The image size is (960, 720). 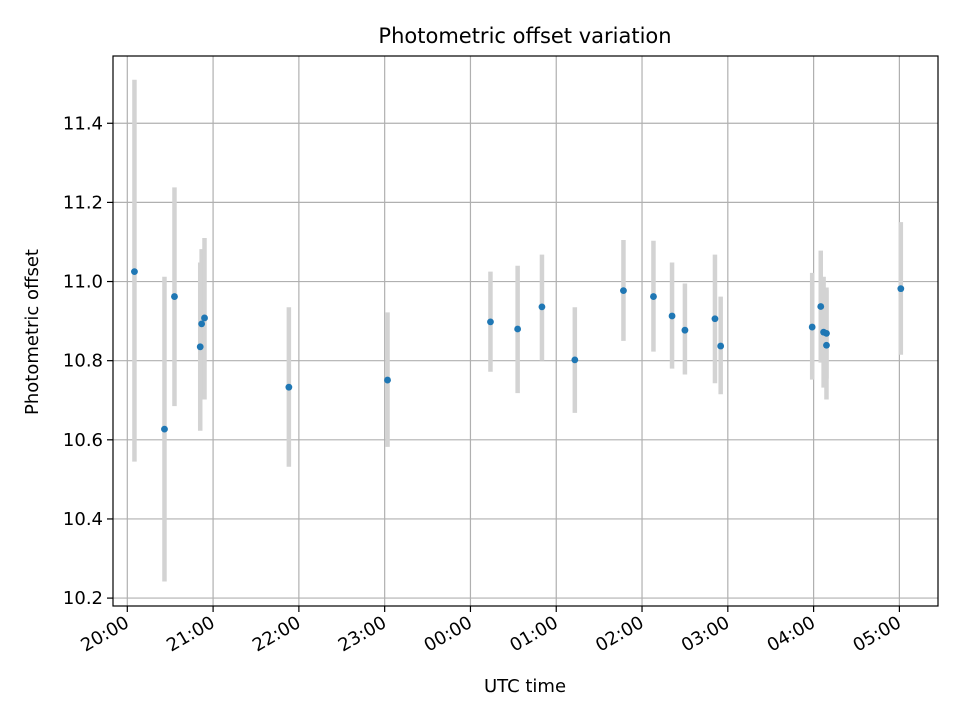 I want to click on y-tick-label: 10.8, so click(x=83, y=361).